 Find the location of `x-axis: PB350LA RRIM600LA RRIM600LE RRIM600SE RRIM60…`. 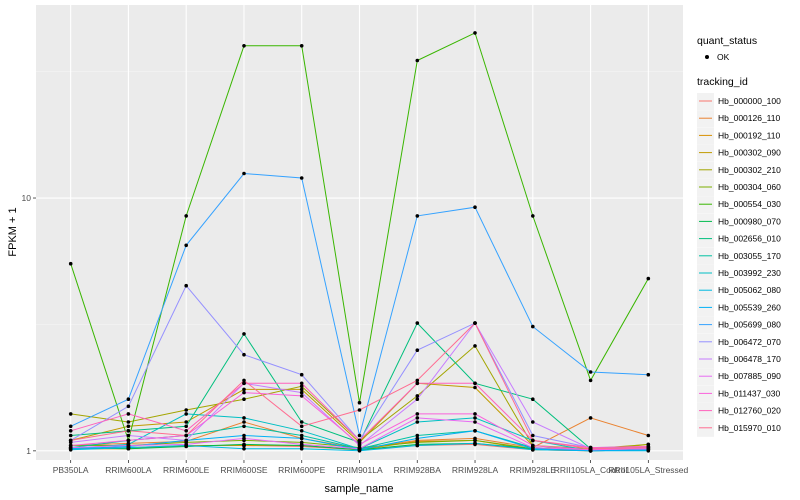

x-axis: PB350LA RRIM600LA RRIM600LE RRIM600SE RRIM60… is located at coordinates (371, 467).